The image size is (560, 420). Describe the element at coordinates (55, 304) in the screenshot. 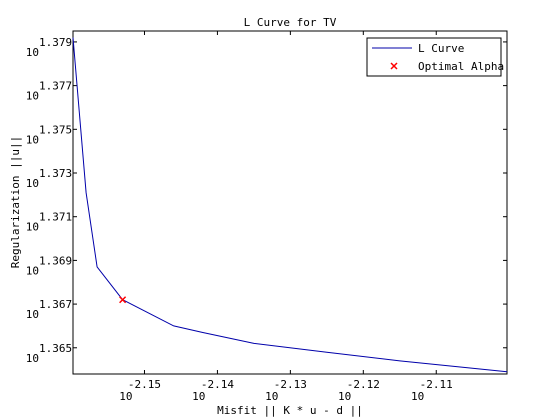

I see `y-tick-exponent: 1.367` at that location.